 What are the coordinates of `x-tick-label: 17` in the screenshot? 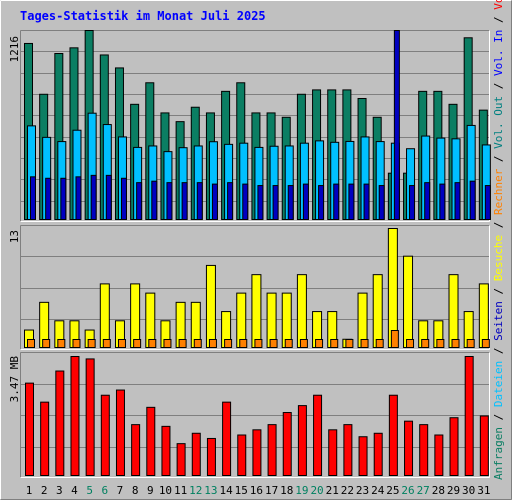 It's located at (271, 490).